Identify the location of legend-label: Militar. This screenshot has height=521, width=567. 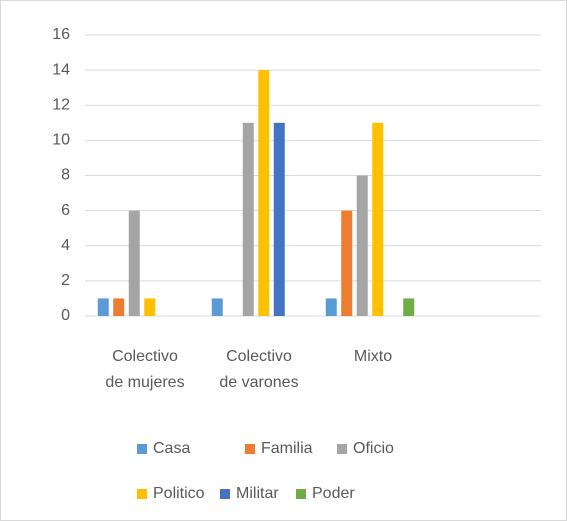
(257, 493).